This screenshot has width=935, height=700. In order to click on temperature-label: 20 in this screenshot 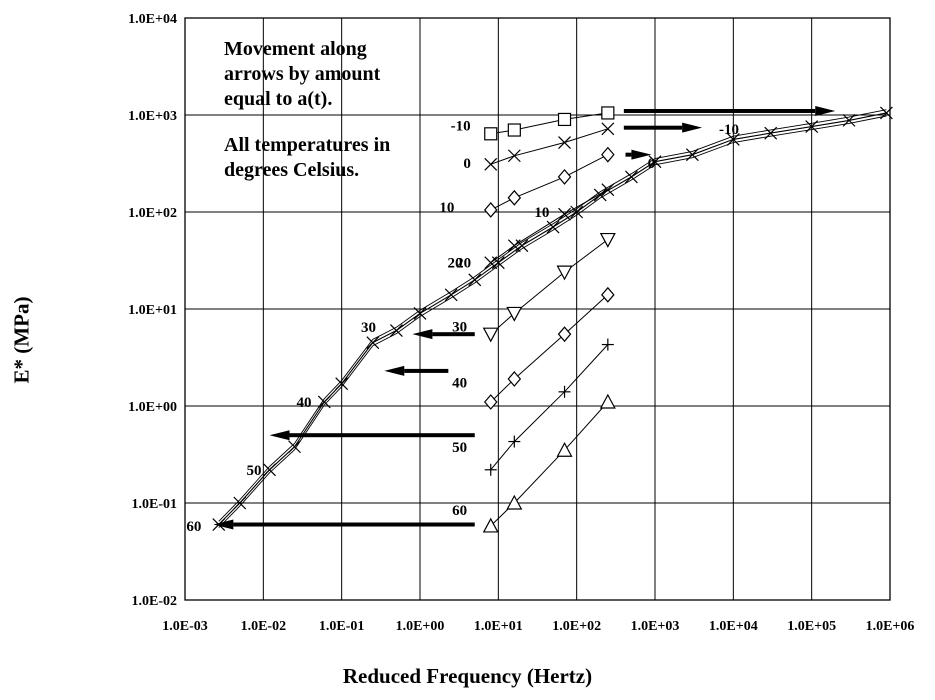, I will do `click(455, 264)`.